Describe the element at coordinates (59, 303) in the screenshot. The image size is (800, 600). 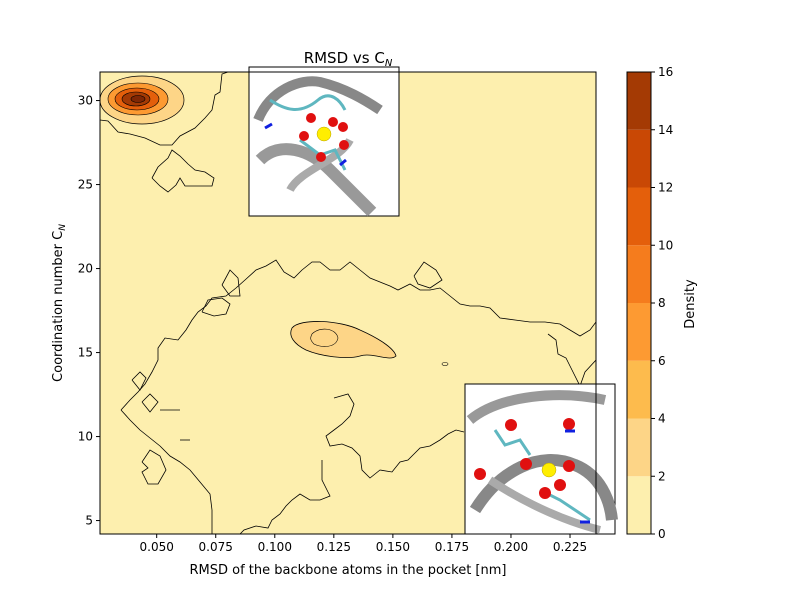
I see `y-axis-label: Coordination number CN` at that location.